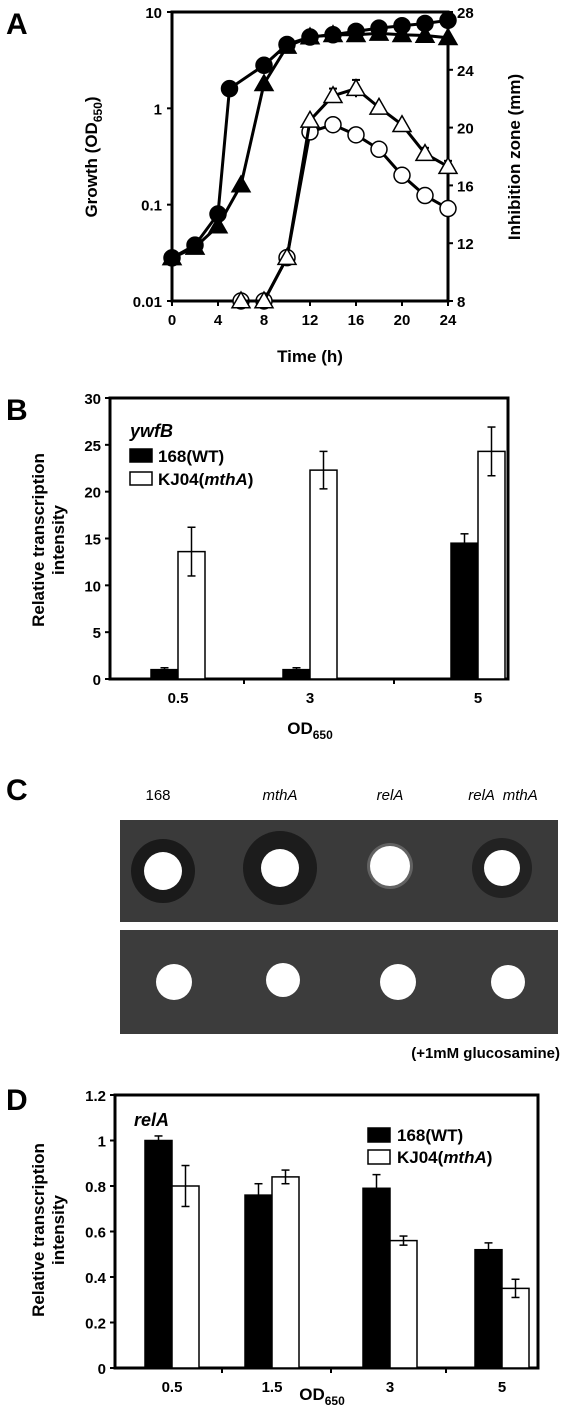 This screenshot has height=1411, width=566. What do you see at coordinates (95, 1096) in the screenshot?
I see `y-tick-label: 1.2` at bounding box center [95, 1096].